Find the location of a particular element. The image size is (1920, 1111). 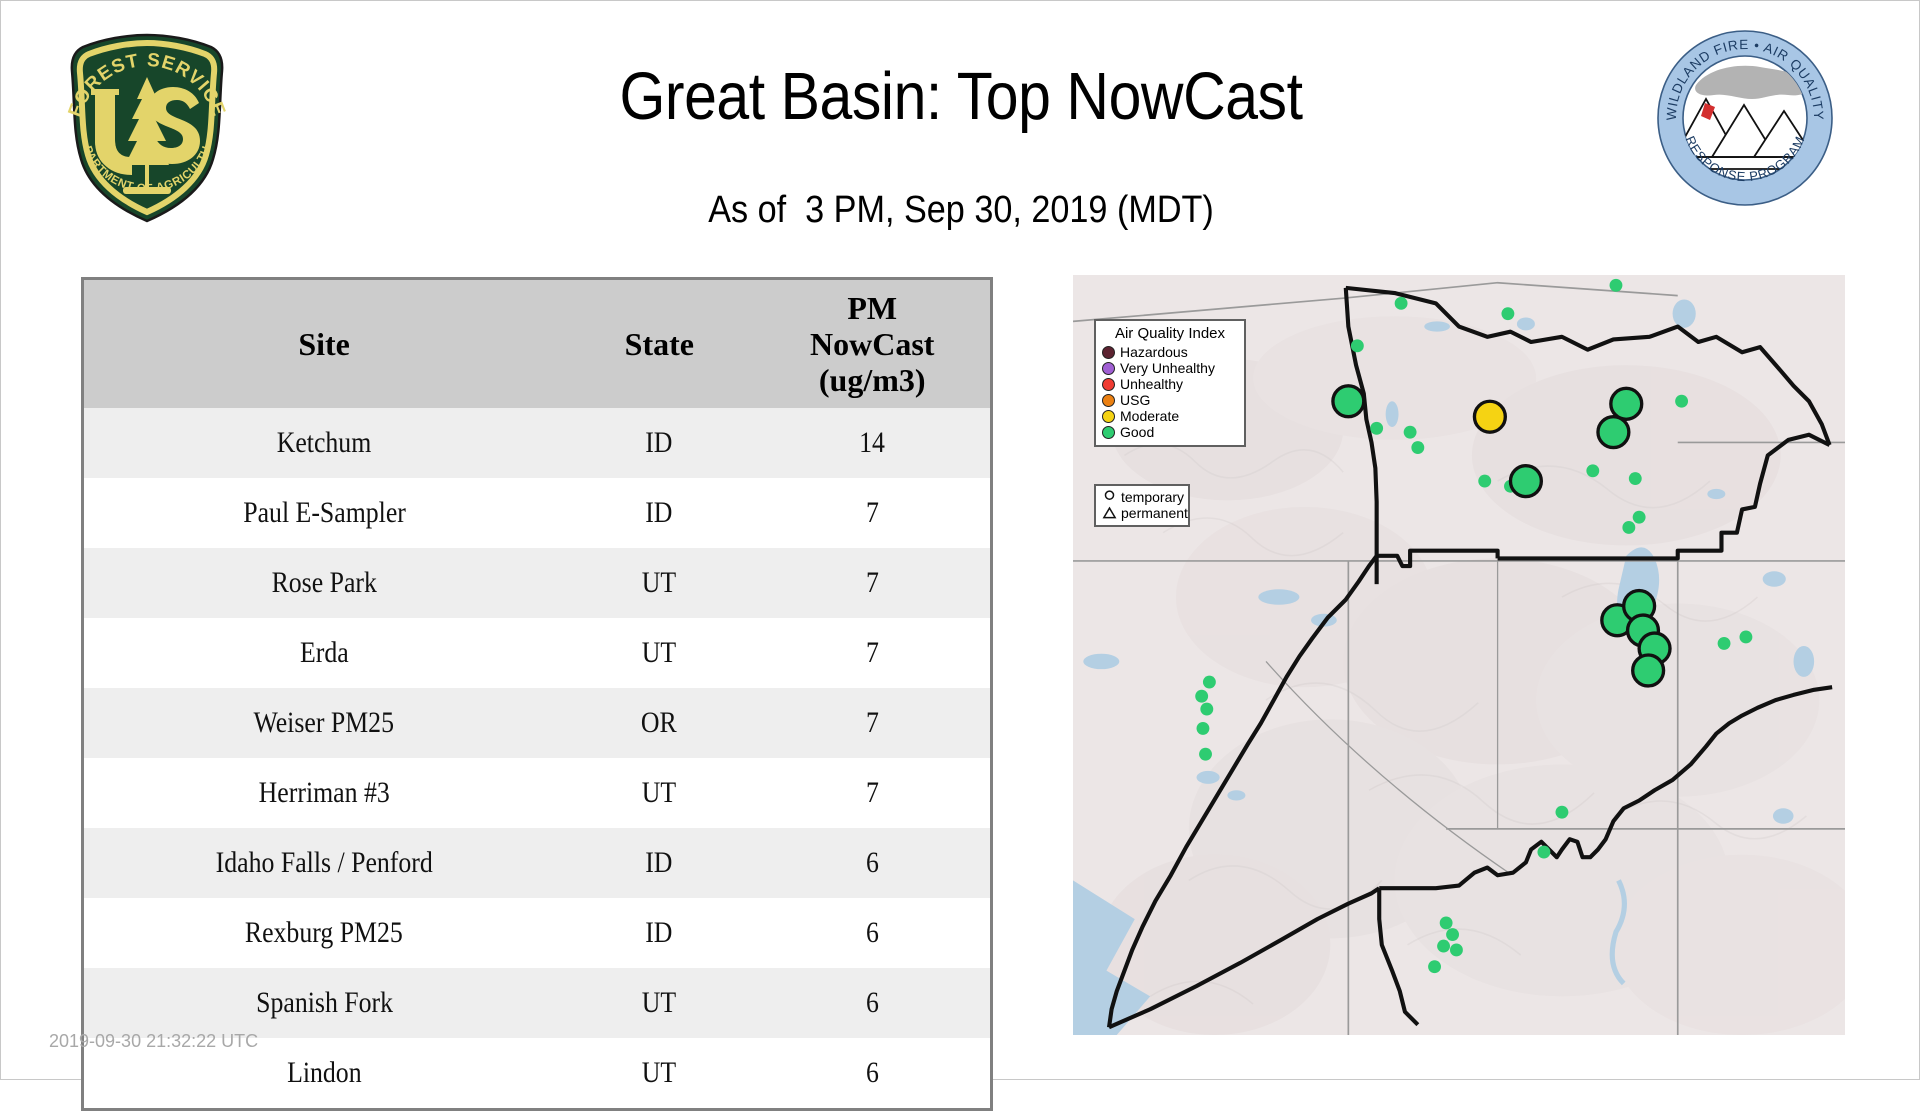

site-cell-text: Weiser PM25 is located at coordinates (324, 722).